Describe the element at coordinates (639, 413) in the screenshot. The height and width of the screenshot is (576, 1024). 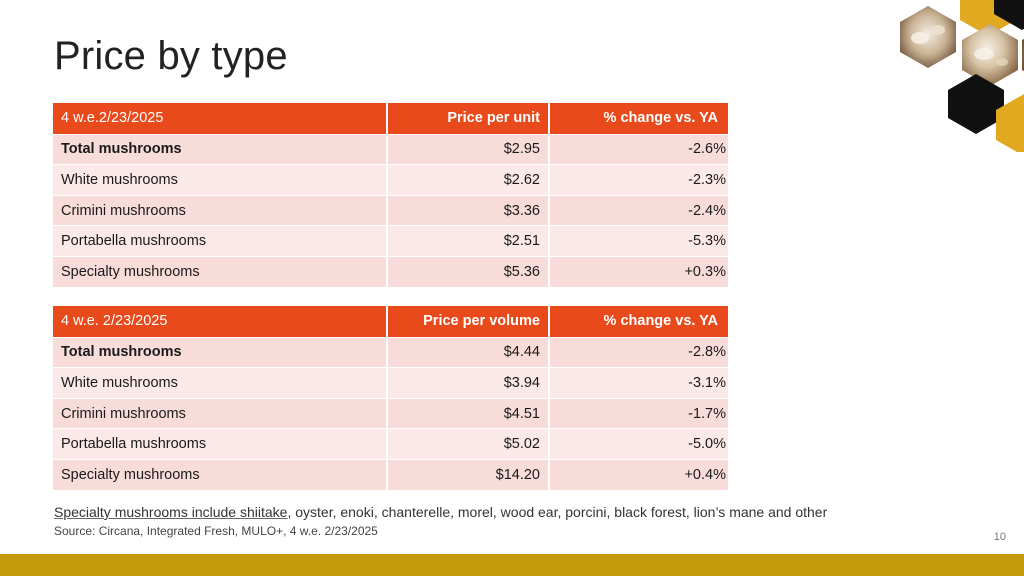
I see `row-change: -1.7%` at that location.